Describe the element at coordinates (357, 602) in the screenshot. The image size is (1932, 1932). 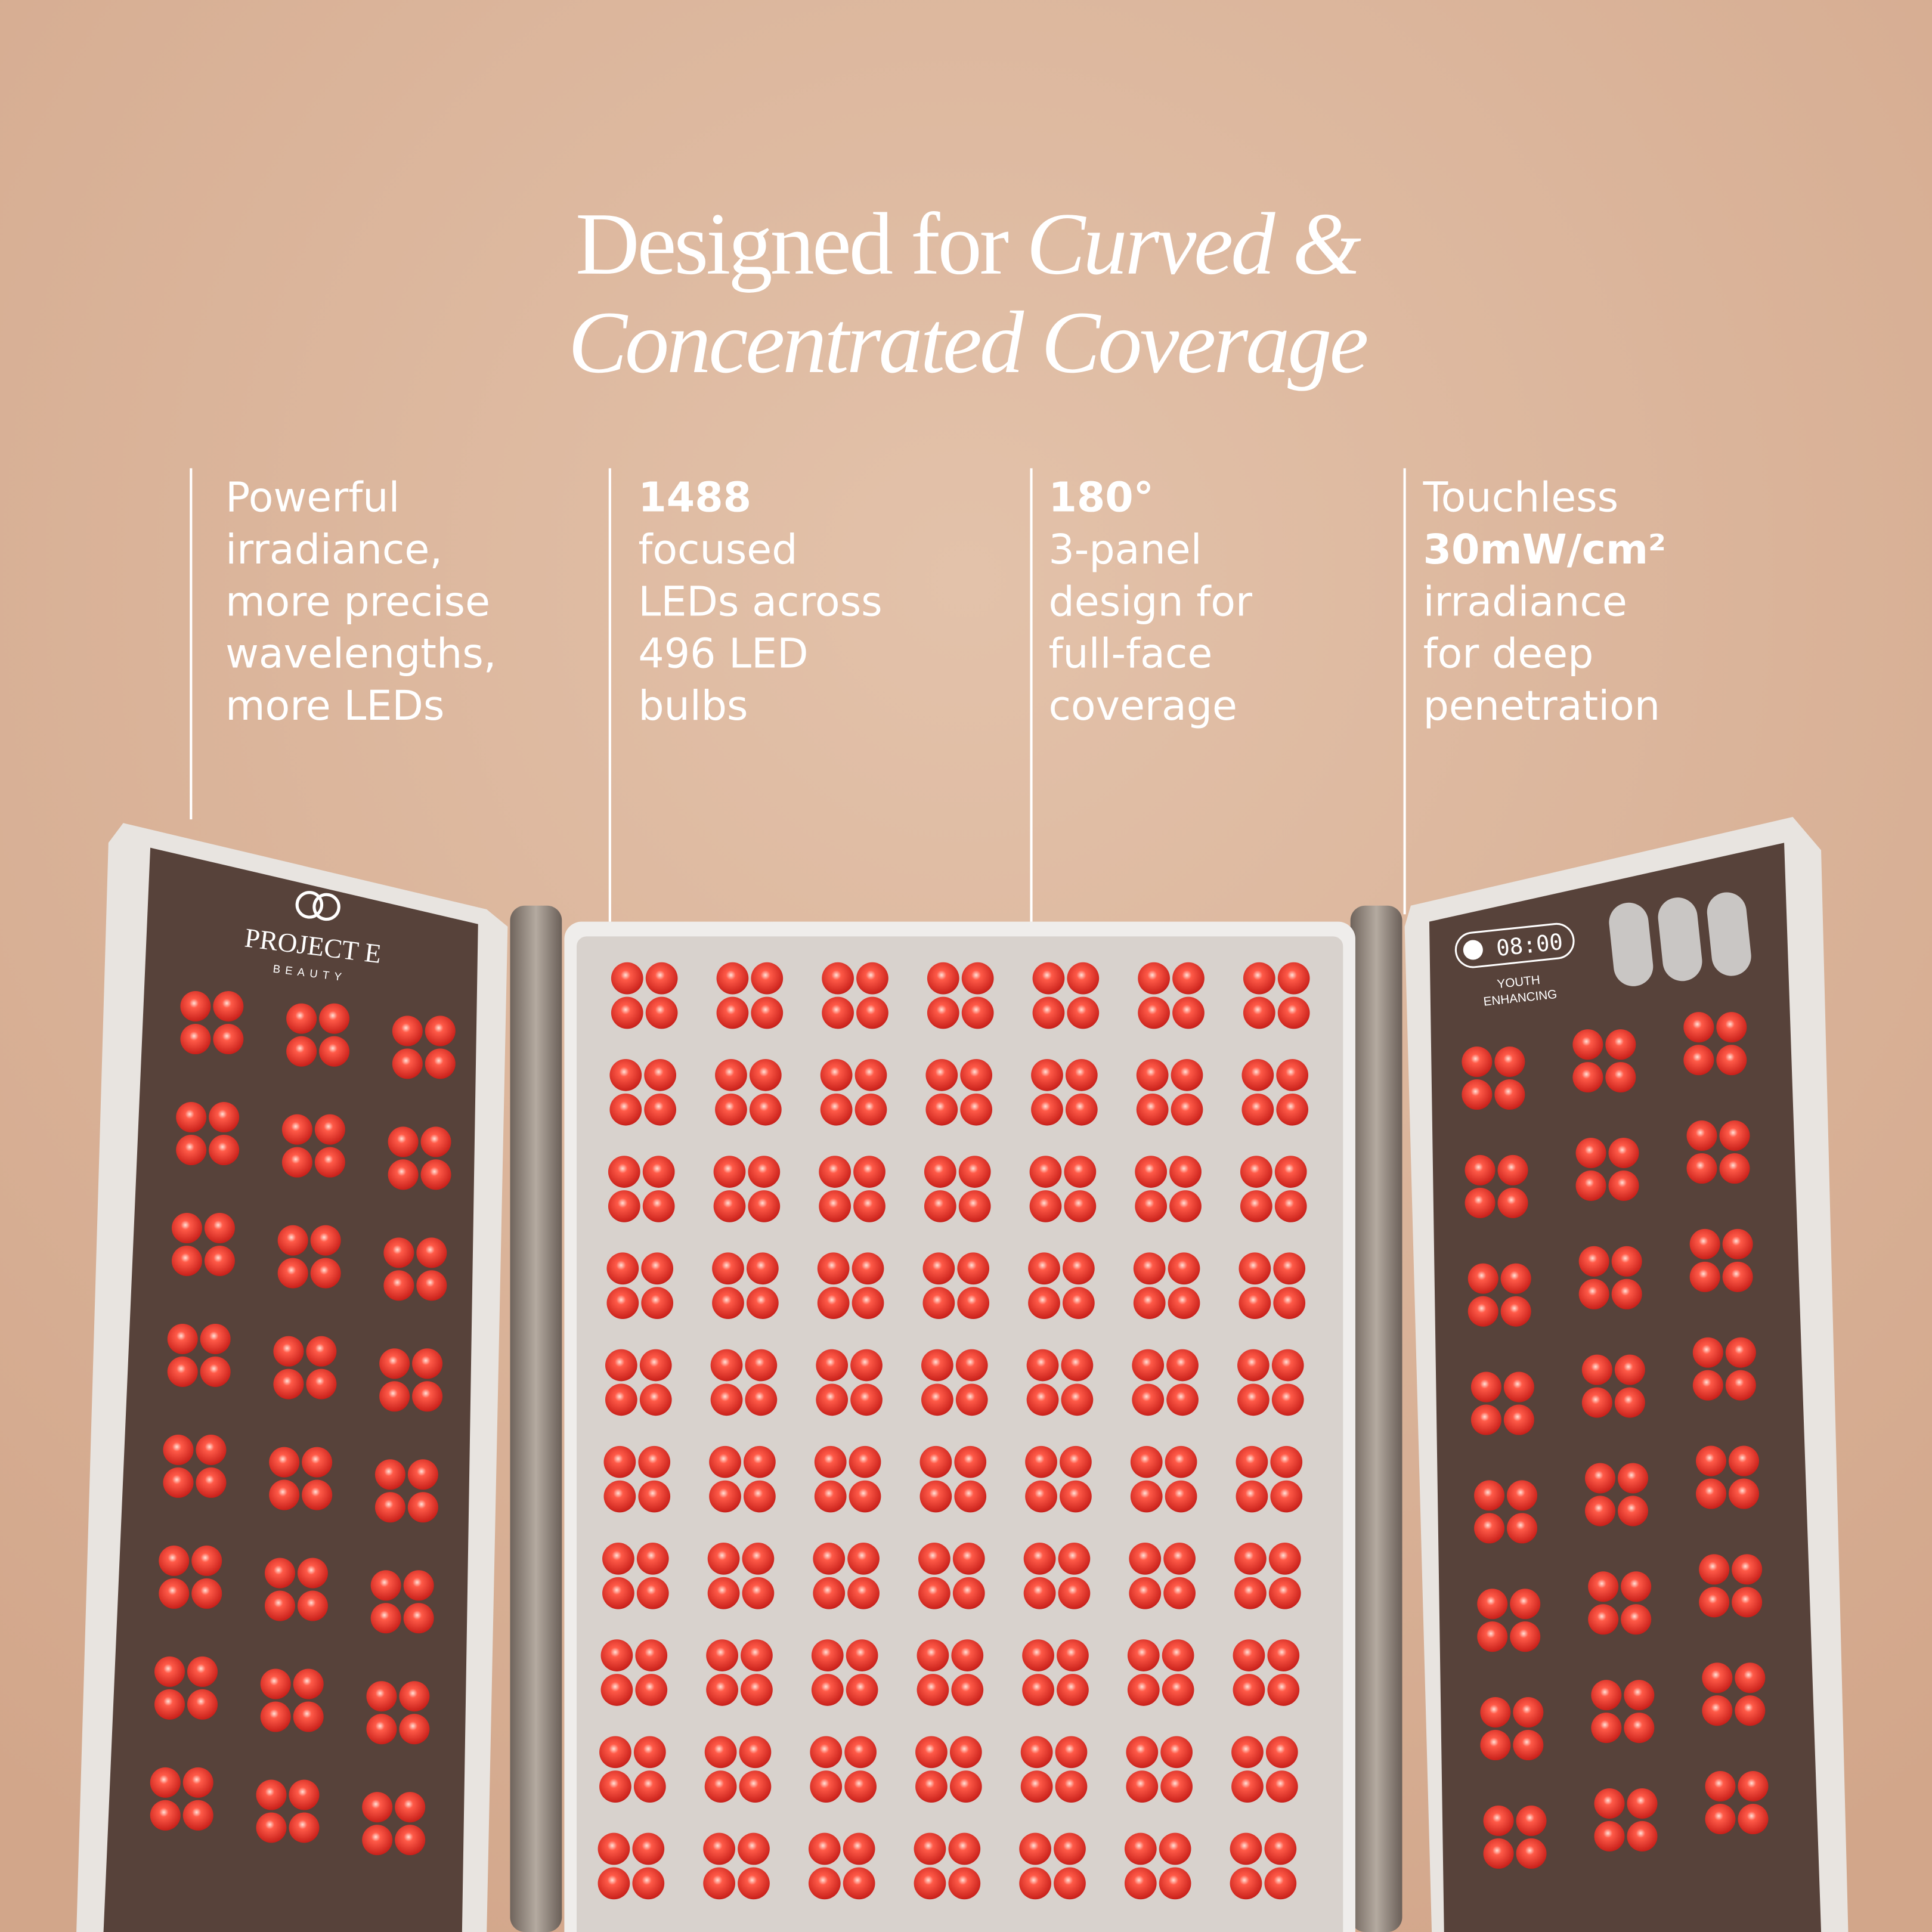
I see `feature-text: more precise` at that location.